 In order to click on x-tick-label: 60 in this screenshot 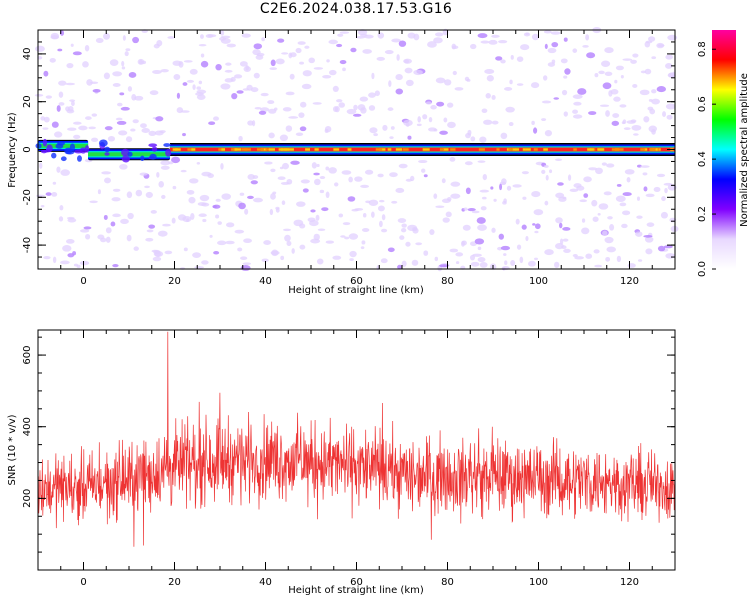, I will do `click(356, 582)`.